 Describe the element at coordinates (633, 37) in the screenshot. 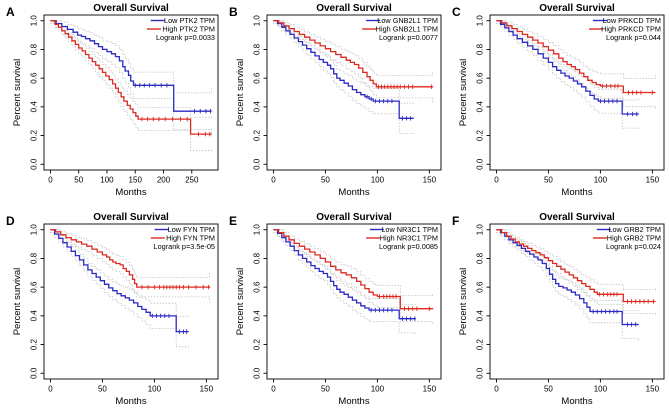

I see `logrank-label: Logrank p=0.044` at that location.